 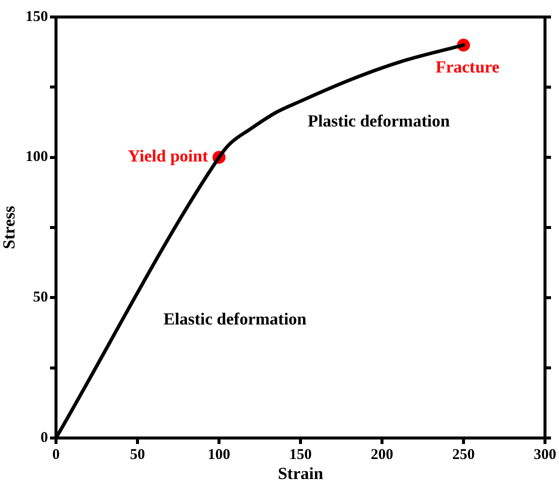 What do you see at coordinates (219, 454) in the screenshot?
I see `x-tick-label: 100` at bounding box center [219, 454].